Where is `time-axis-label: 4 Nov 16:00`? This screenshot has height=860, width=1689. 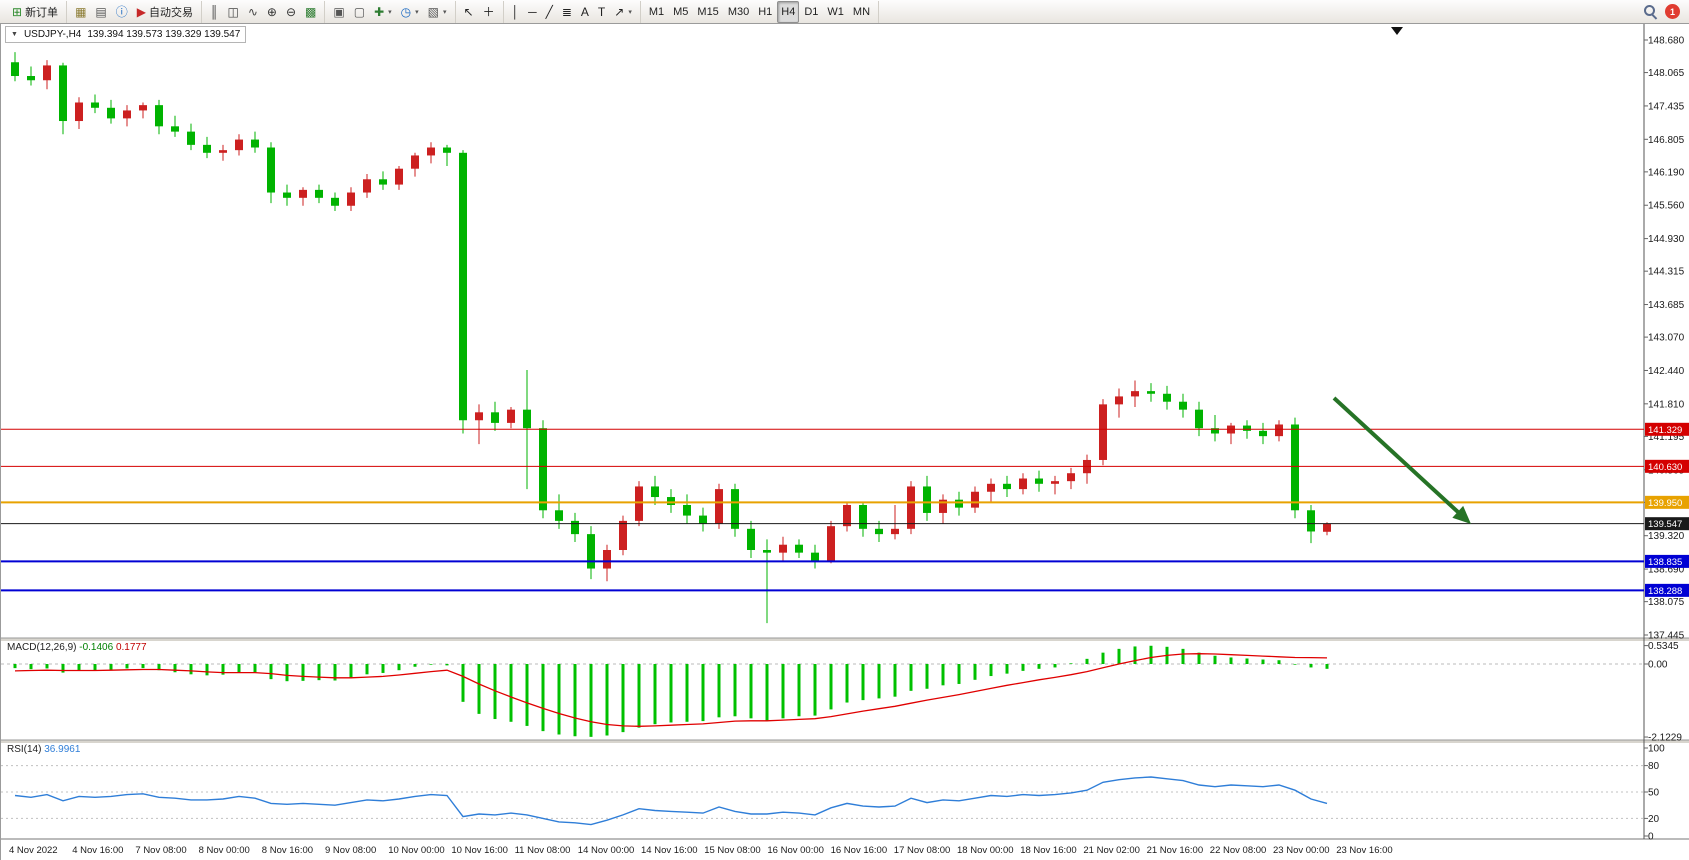 time-axis-label: 4 Nov 16:00 is located at coordinates (97, 850).